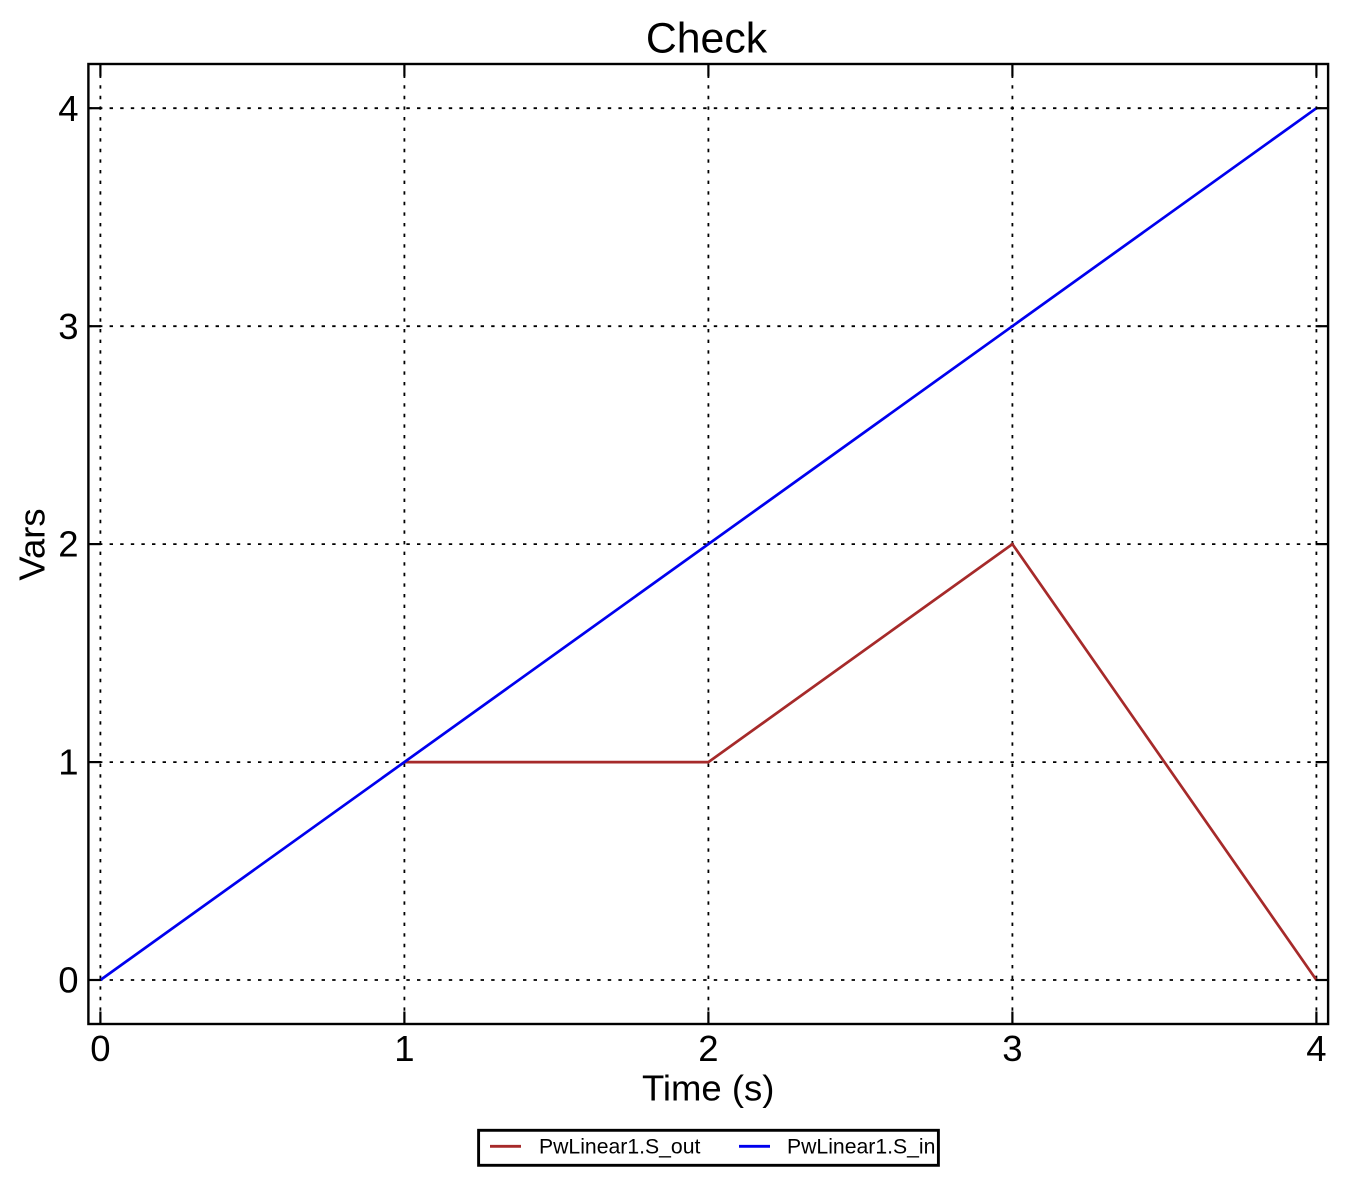 The image size is (1347, 1185). What do you see at coordinates (708, 1088) in the screenshot?
I see `svg-text: Time (s)` at bounding box center [708, 1088].